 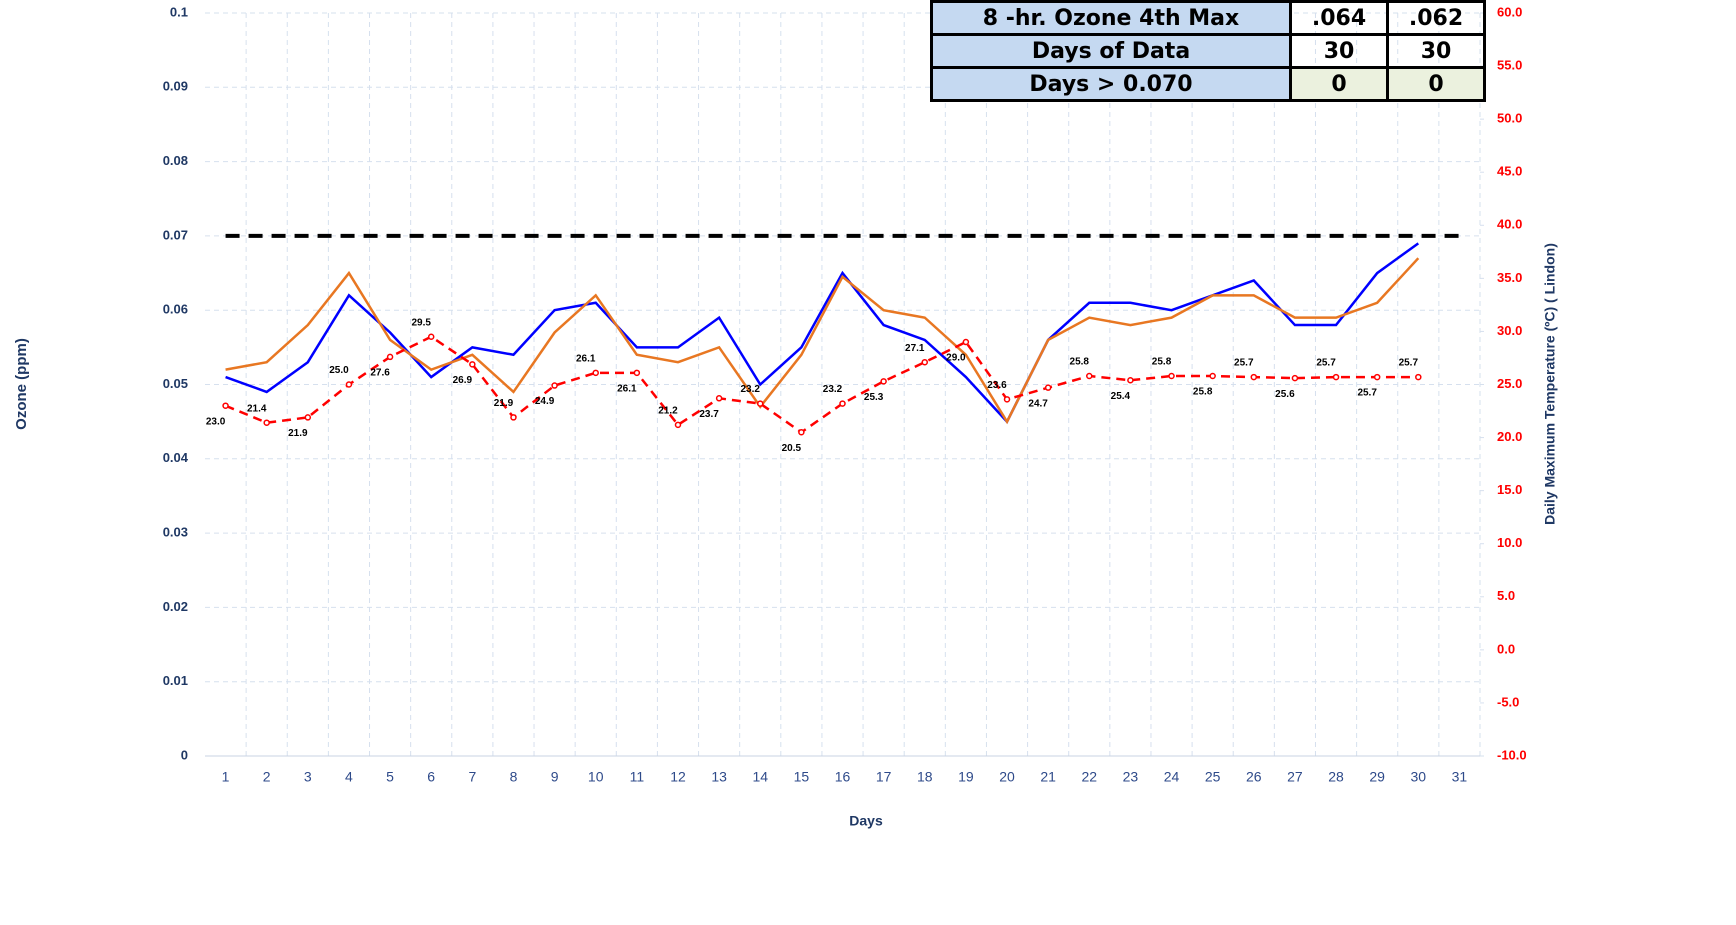 I want to click on y-tick-label: 0.09, so click(x=175, y=86).